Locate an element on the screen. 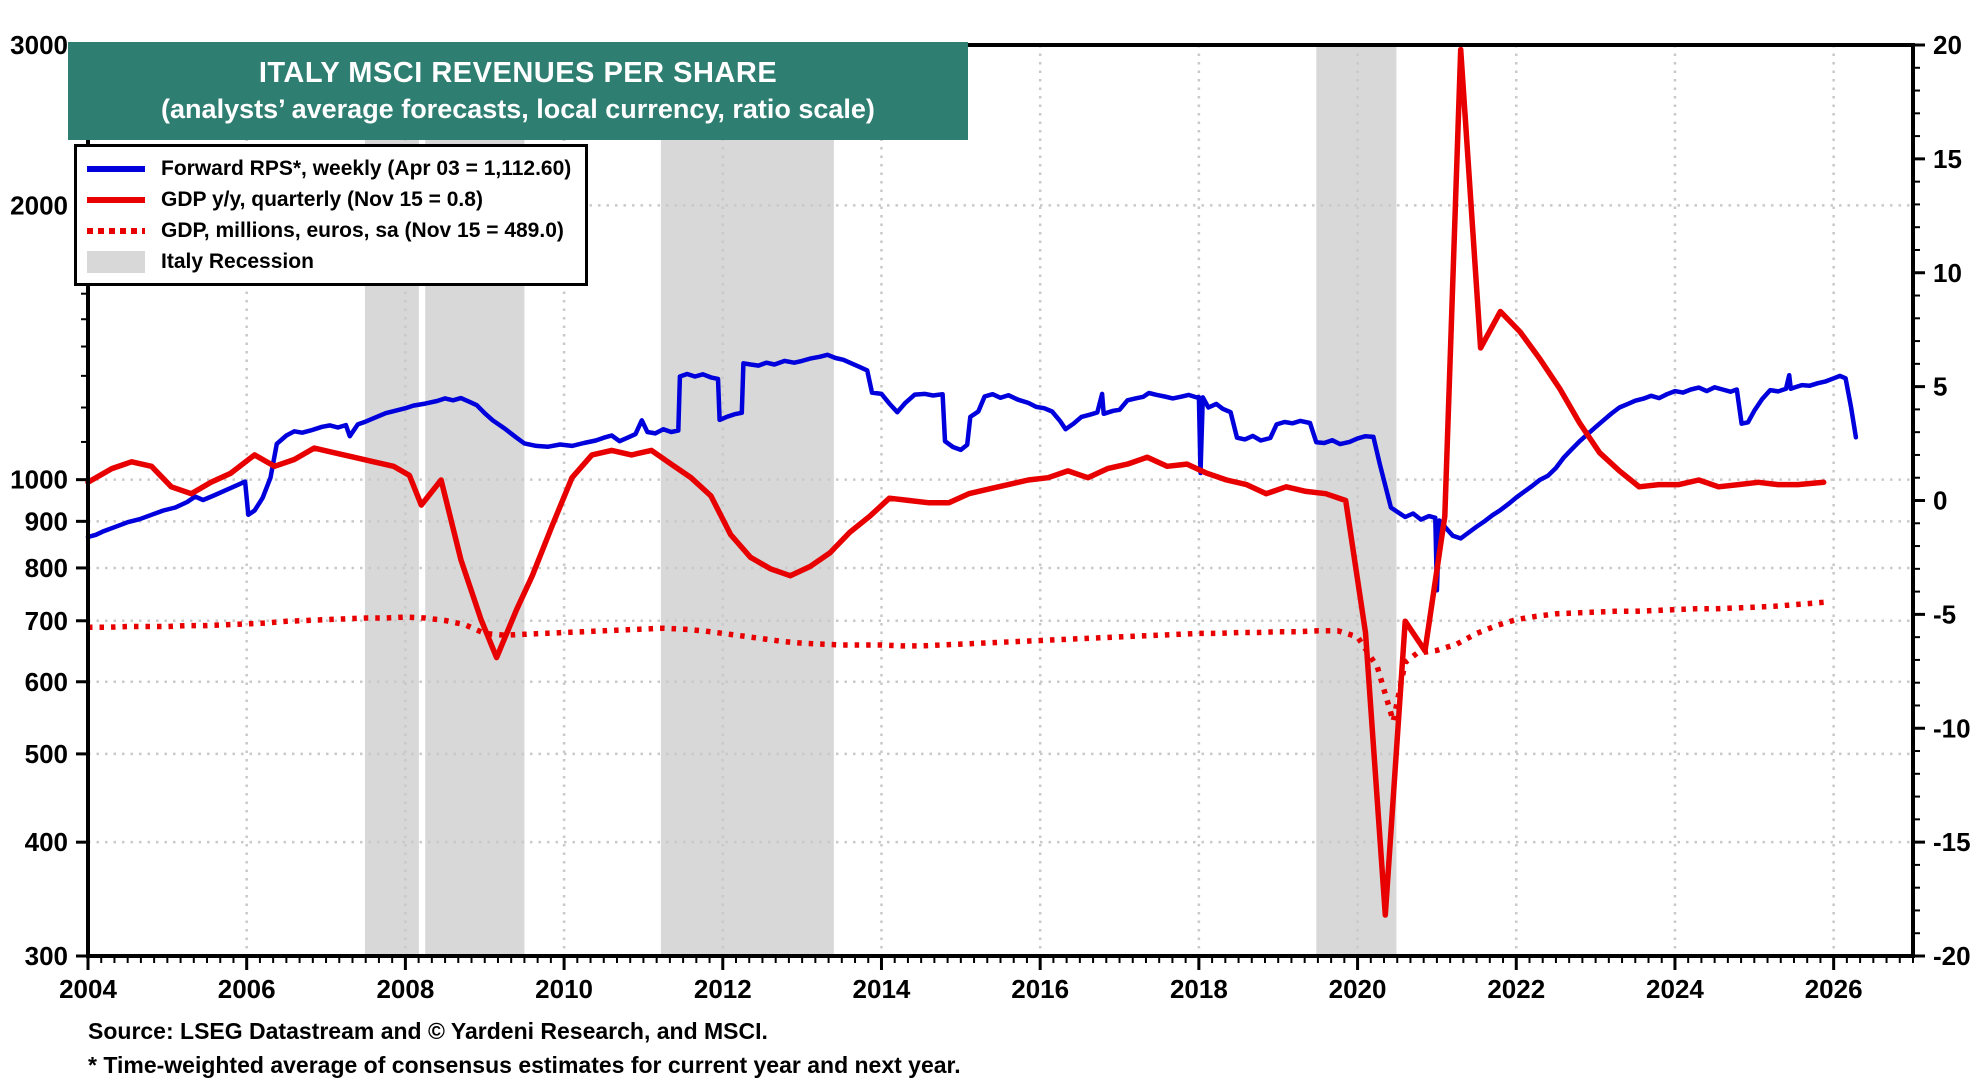 The image size is (1980, 1082). left-axis-label: 400 is located at coordinates (46, 842).